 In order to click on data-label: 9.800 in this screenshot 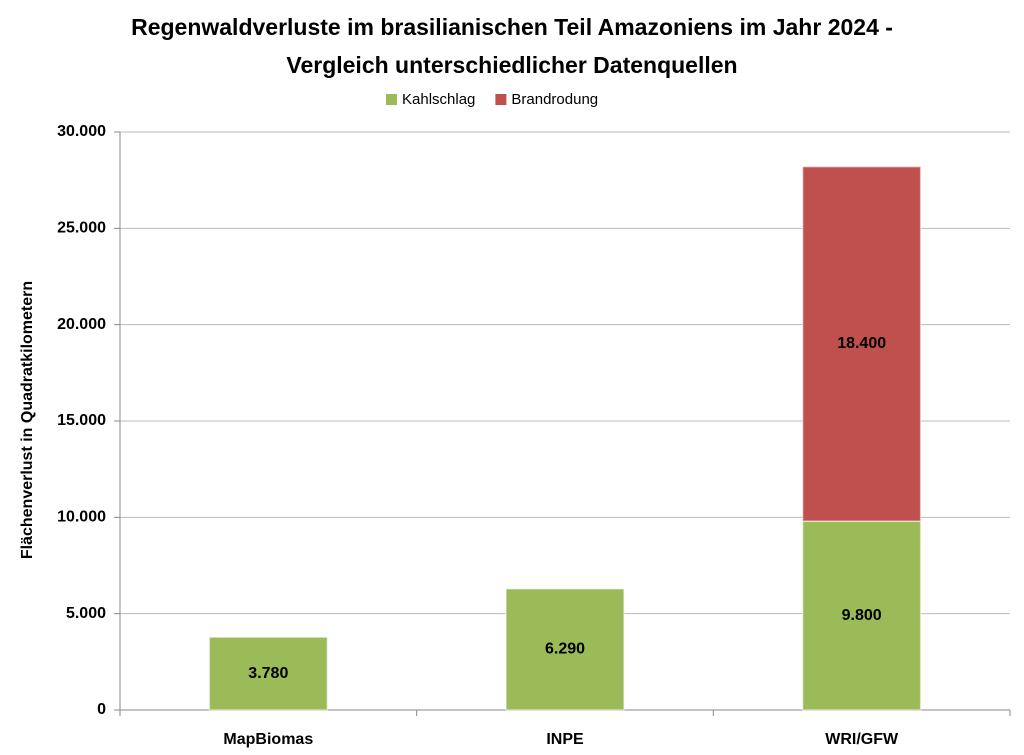, I will do `click(862, 615)`.